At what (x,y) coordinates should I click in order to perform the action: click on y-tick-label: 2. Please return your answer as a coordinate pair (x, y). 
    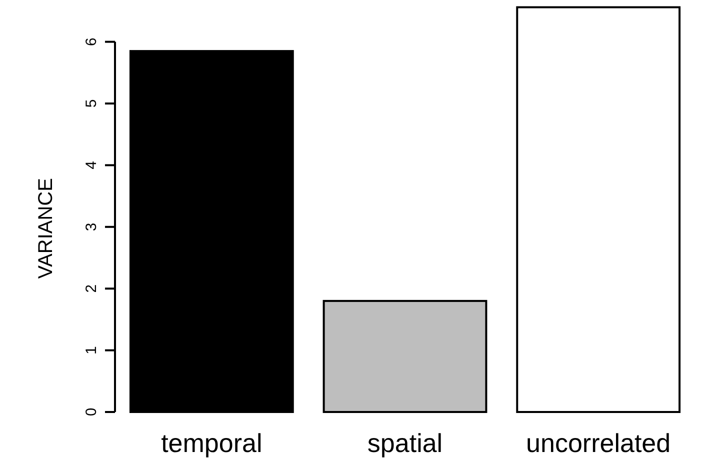
    Looking at the image, I should click on (91, 288).